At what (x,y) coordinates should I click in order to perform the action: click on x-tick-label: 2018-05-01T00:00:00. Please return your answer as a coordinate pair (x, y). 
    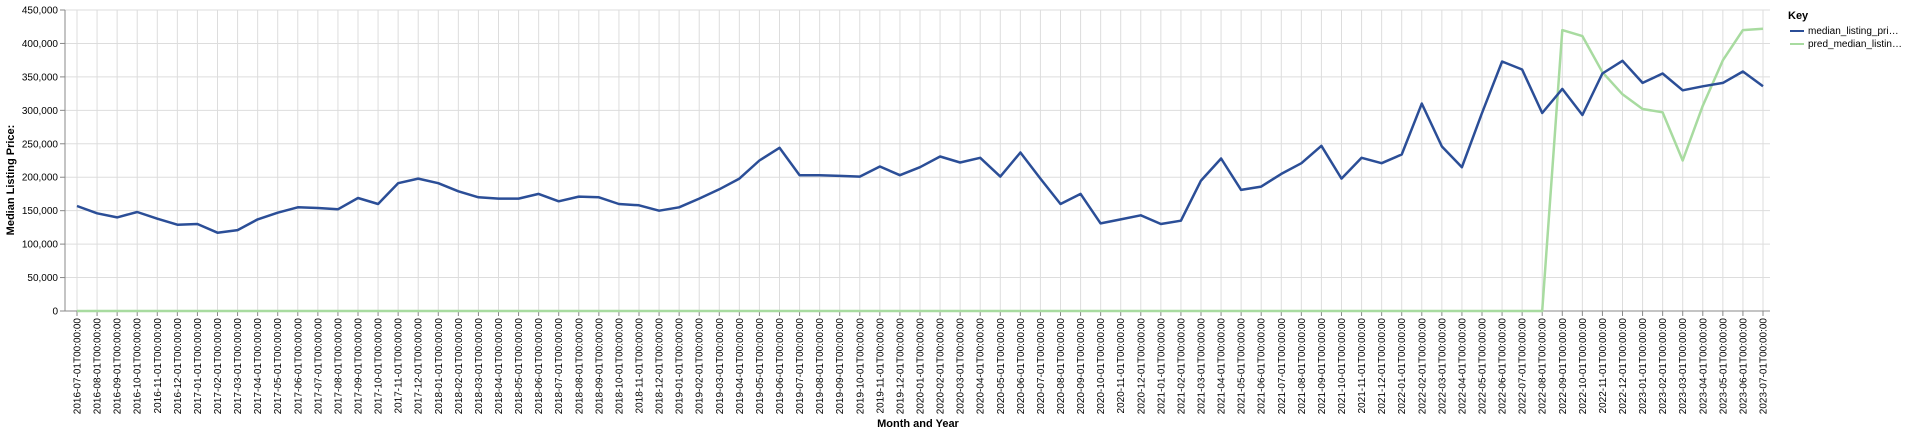
    Looking at the image, I should click on (519, 366).